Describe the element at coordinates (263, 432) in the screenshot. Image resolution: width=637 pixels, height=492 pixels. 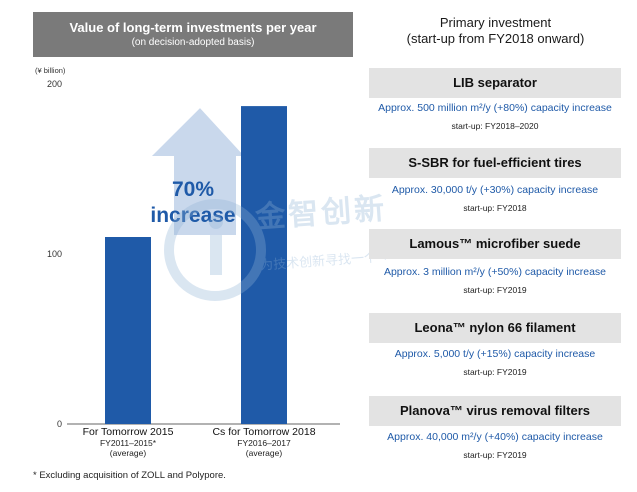
I see `category-label: Cs for Tomorrow 2018` at that location.